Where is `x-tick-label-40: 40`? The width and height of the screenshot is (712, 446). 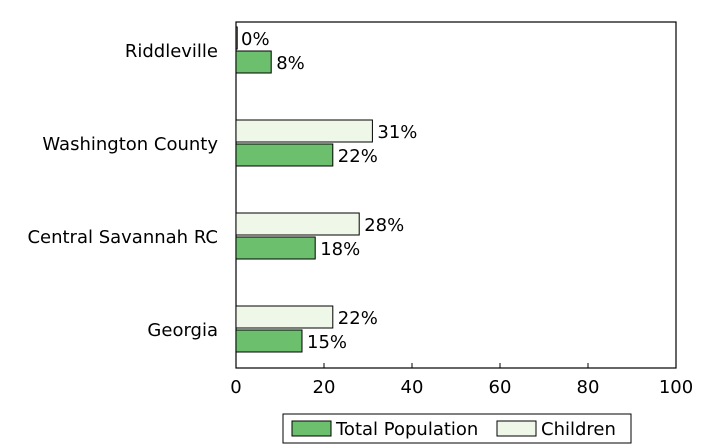 x-tick-label-40: 40 is located at coordinates (412, 387).